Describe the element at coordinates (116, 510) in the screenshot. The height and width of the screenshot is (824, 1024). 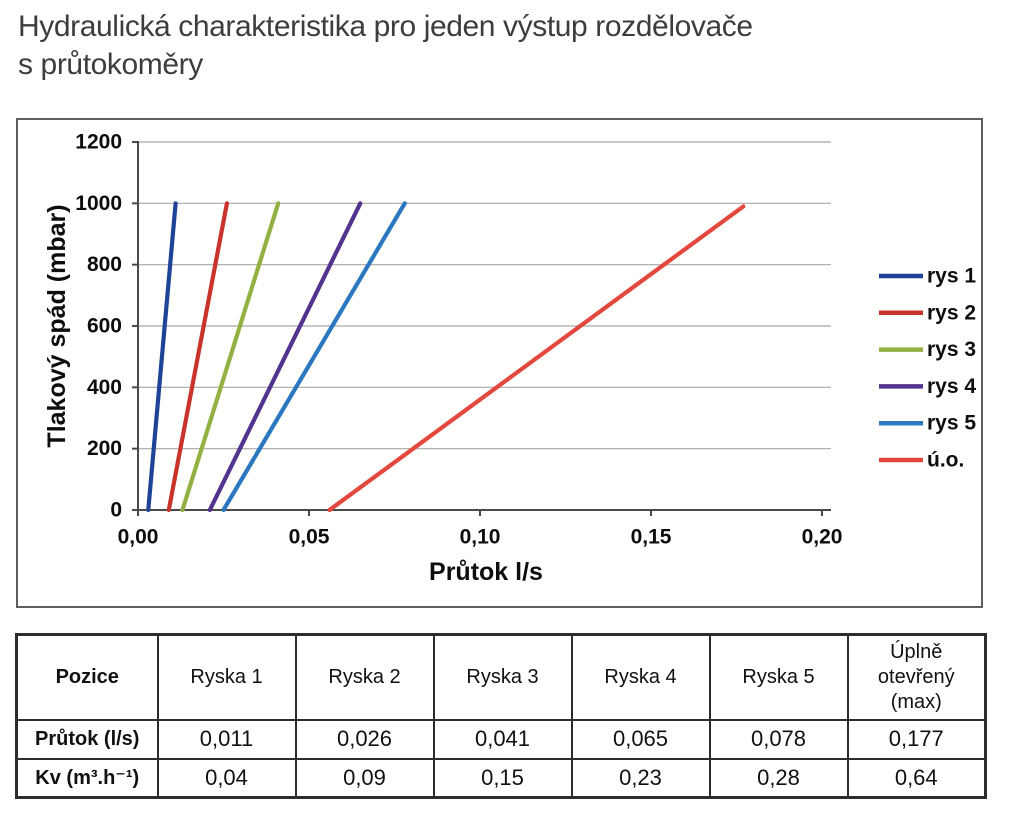
I see `y-tick-label-0: 0` at that location.